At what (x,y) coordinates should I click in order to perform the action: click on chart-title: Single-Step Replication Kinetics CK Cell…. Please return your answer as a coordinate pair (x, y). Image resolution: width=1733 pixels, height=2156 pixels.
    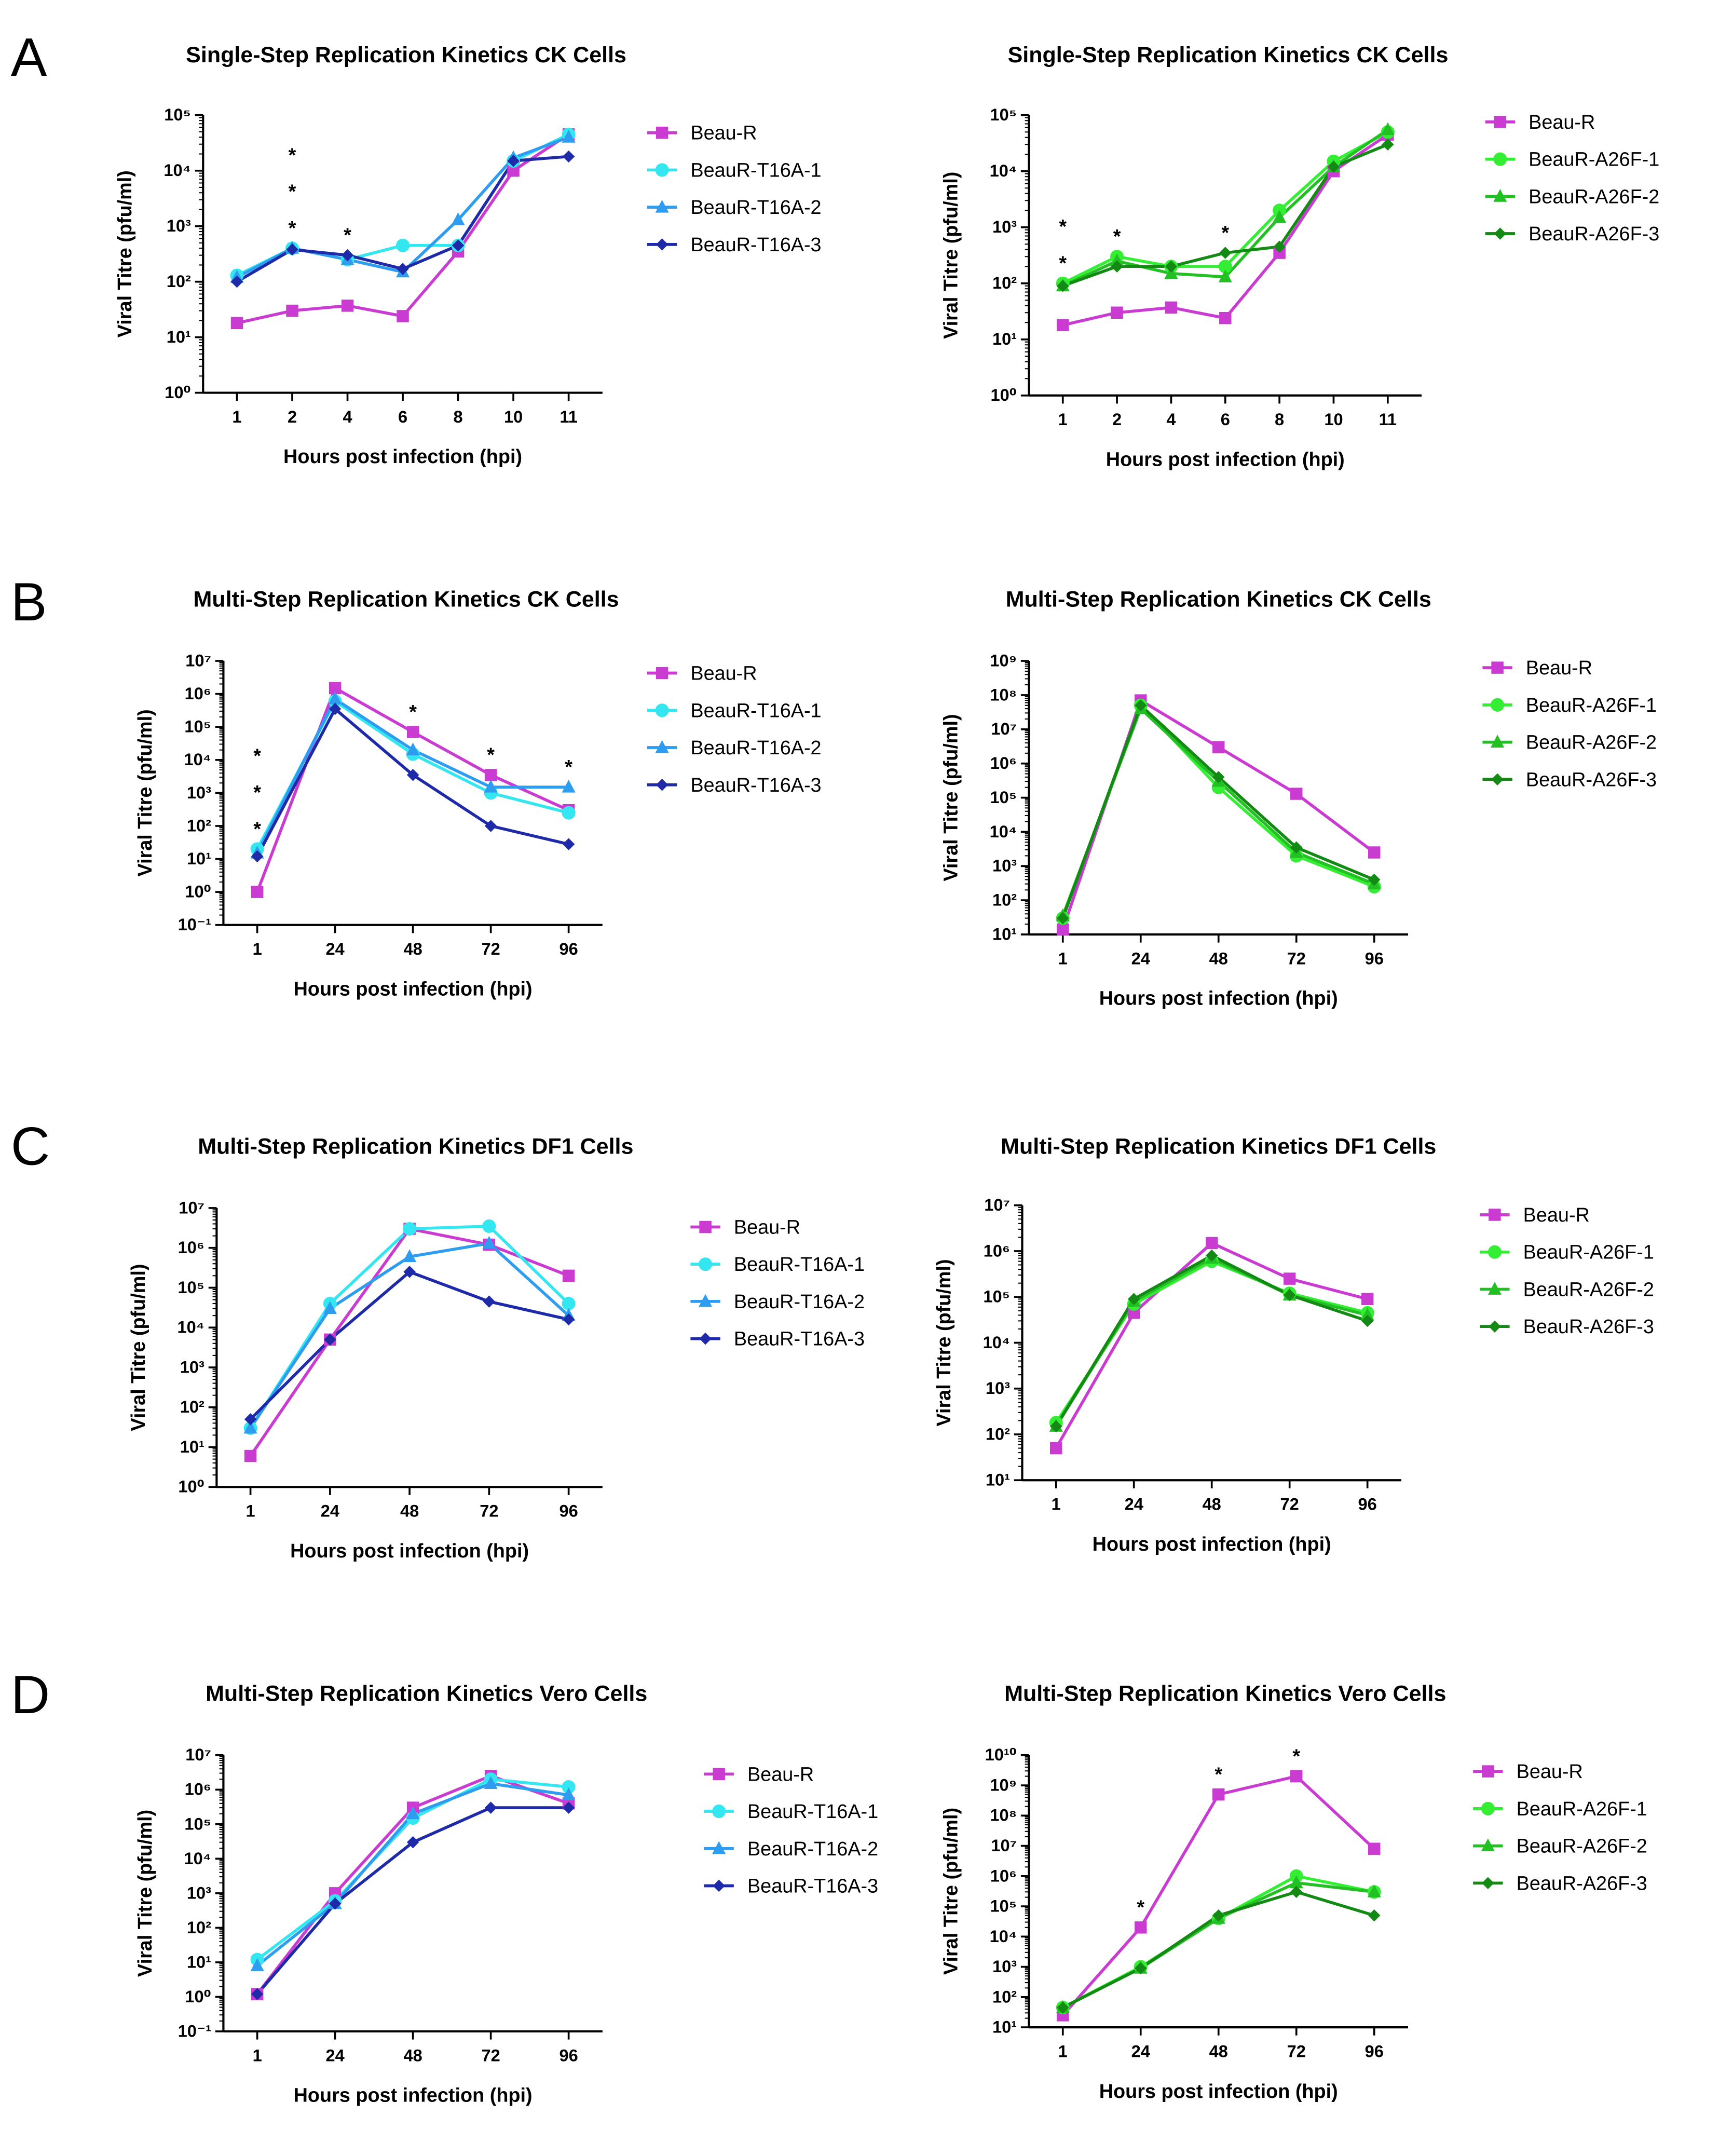
    Looking at the image, I should click on (1228, 55).